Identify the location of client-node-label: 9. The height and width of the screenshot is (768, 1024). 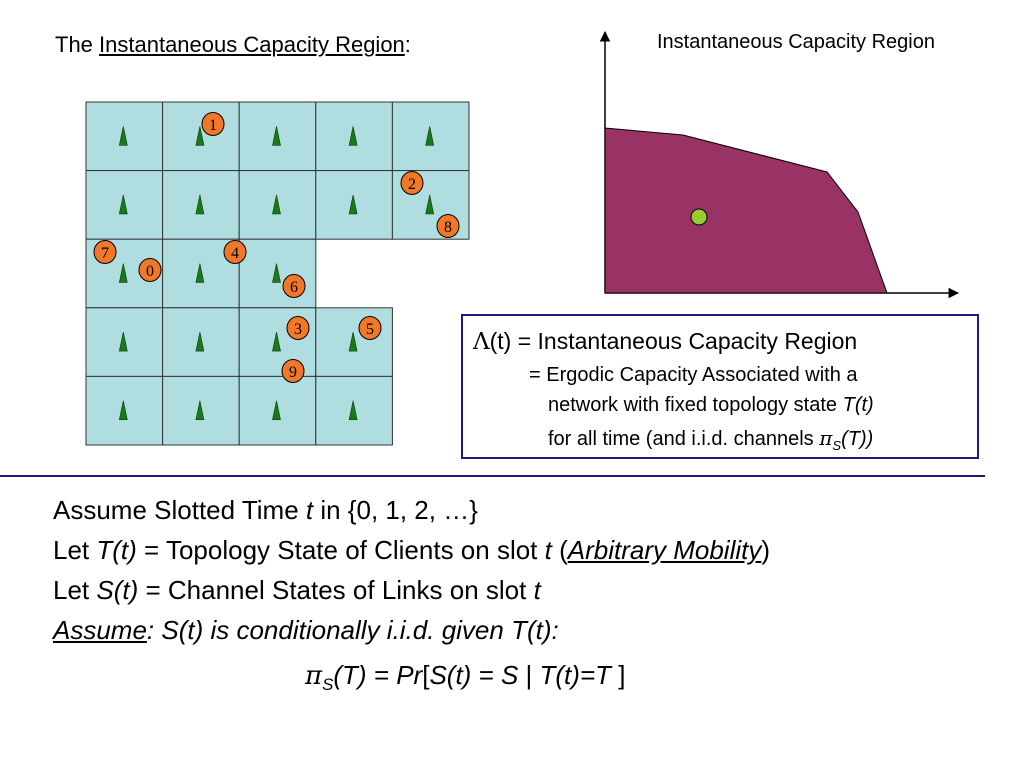
(293, 372).